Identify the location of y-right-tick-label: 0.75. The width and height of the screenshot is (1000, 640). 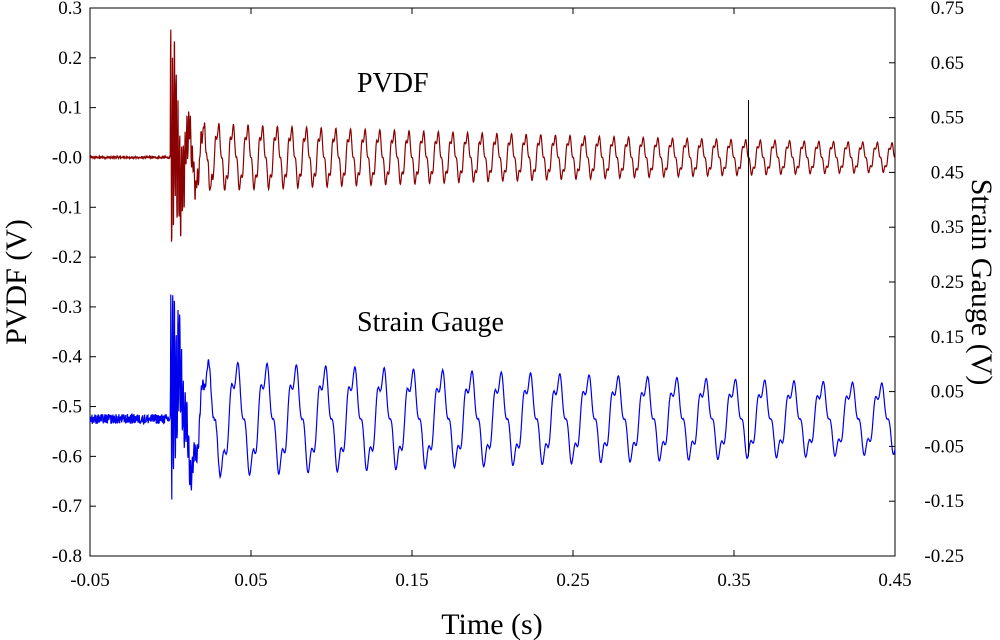
(947, 9).